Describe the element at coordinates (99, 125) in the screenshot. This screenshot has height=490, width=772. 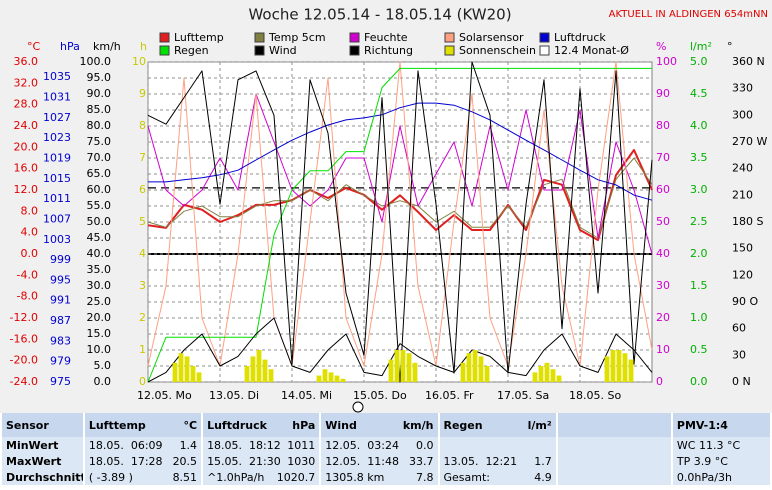
I see `y-tick-label: 80.0` at that location.